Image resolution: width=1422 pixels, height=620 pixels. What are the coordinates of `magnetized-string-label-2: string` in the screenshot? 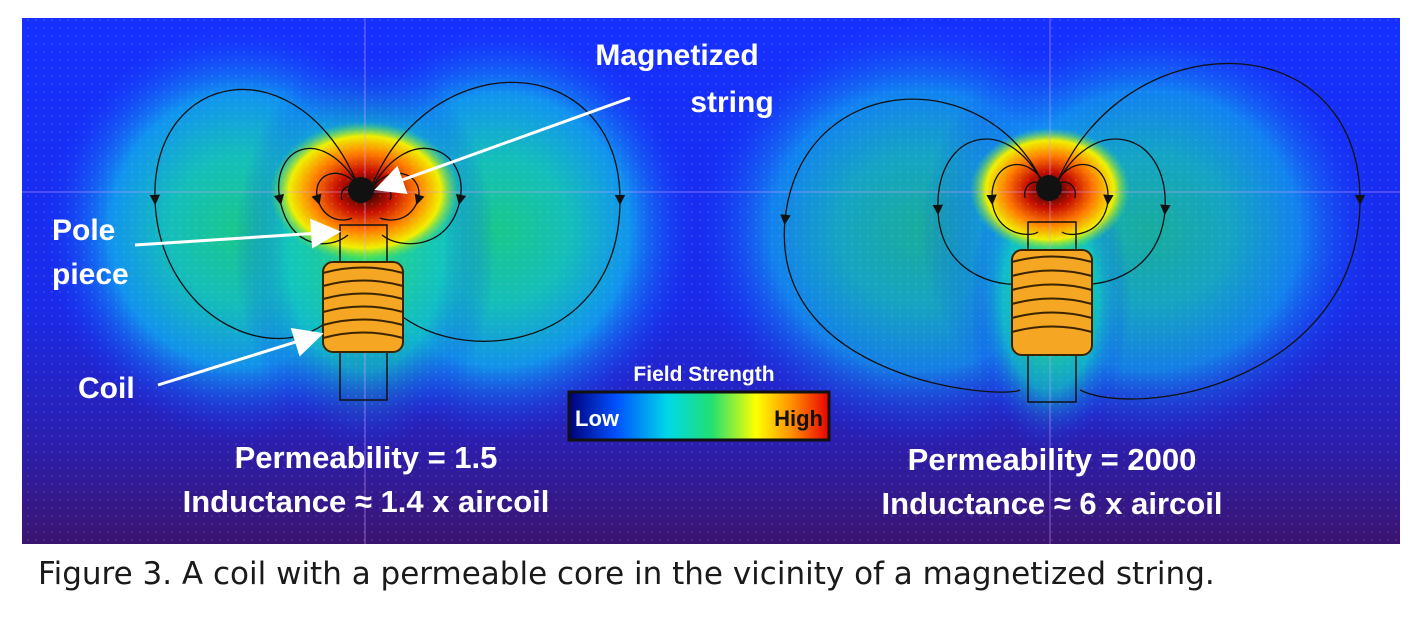 It's located at (731, 102).